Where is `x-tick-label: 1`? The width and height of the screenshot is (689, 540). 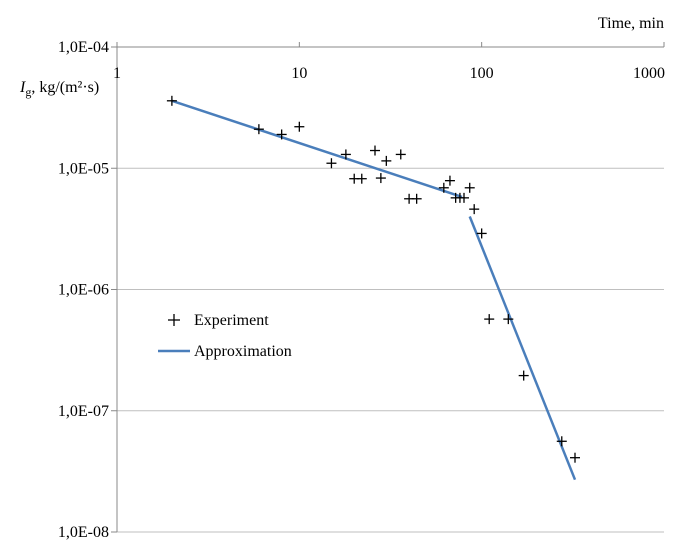
x-tick-label: 1 is located at coordinates (117, 73).